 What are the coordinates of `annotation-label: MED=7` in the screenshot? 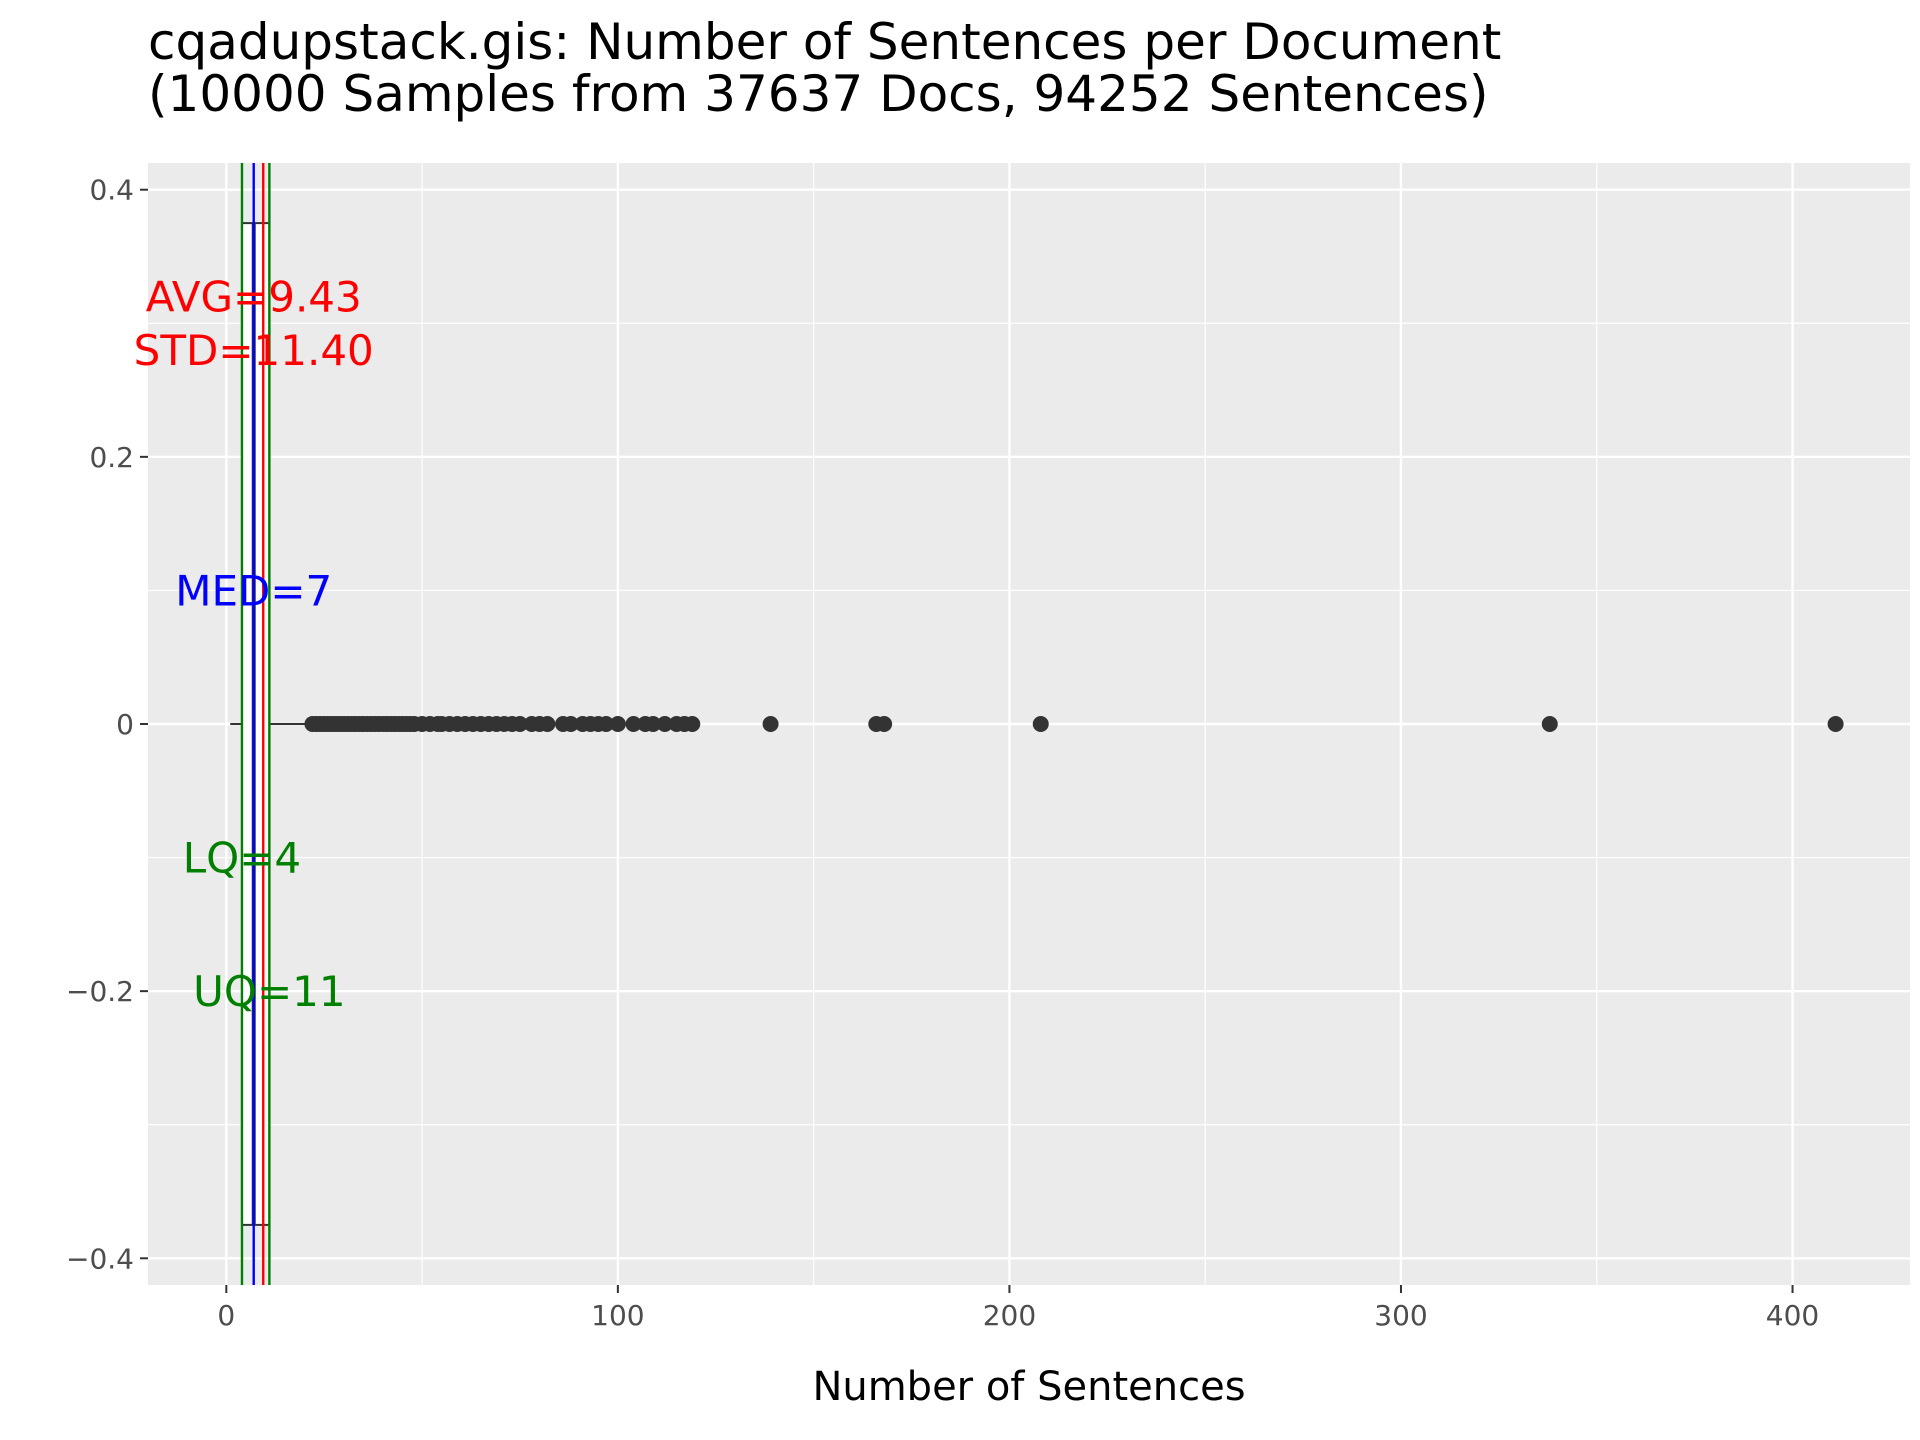 It's located at (253, 590).